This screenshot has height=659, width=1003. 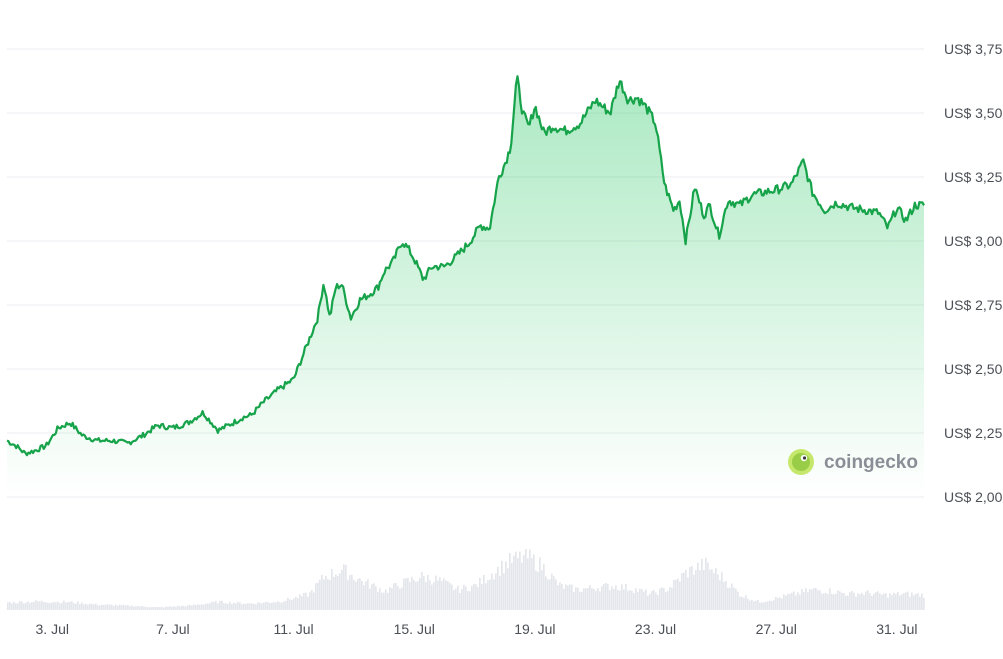 I want to click on x-tick-label: 23. Jul, so click(x=655, y=629).